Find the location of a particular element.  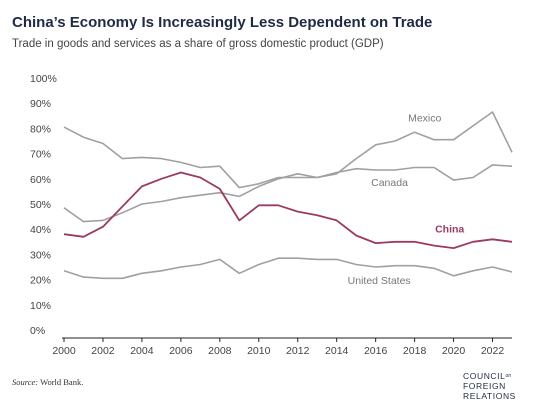

x-tick-label: 2022 is located at coordinates (493, 351).